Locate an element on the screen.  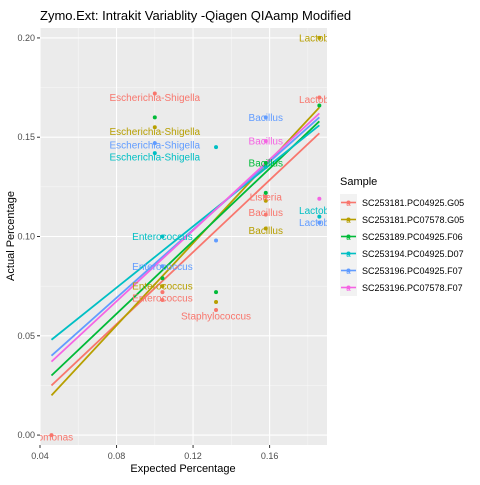
y-tick-label: 0.20 is located at coordinates (26, 38).